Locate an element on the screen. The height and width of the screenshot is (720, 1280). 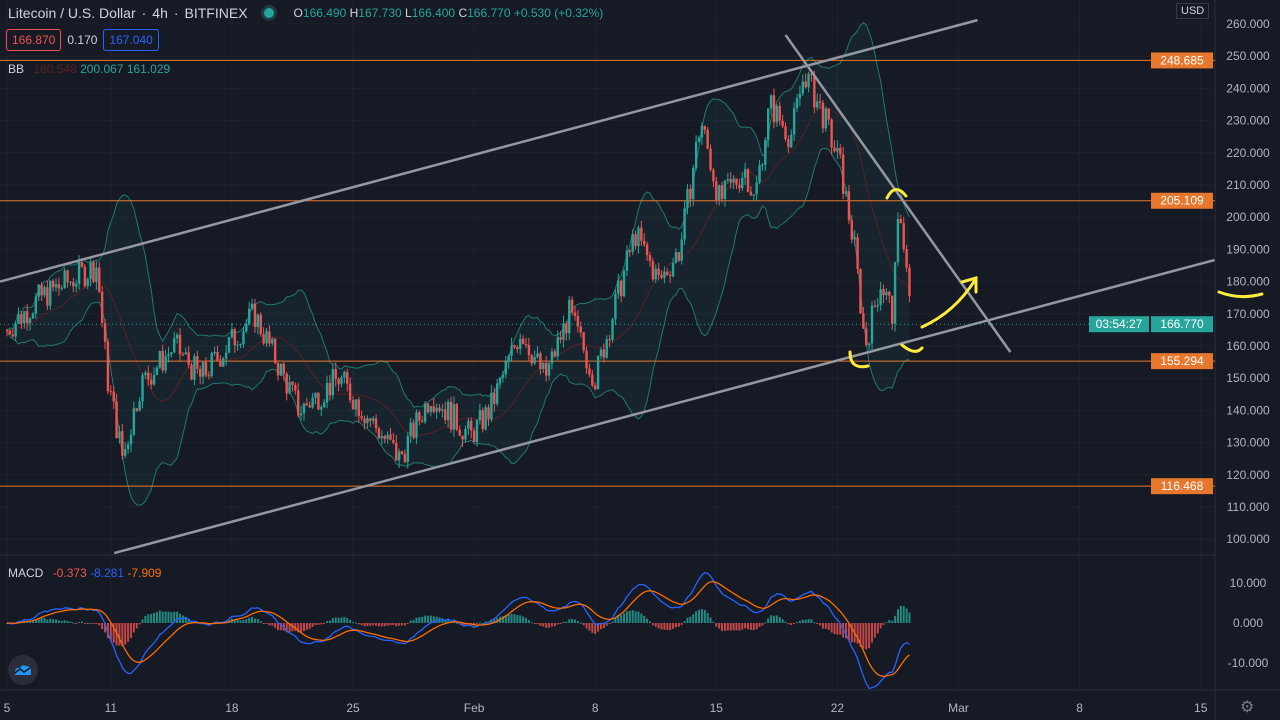
tradingview-logo-icon is located at coordinates (23, 670).